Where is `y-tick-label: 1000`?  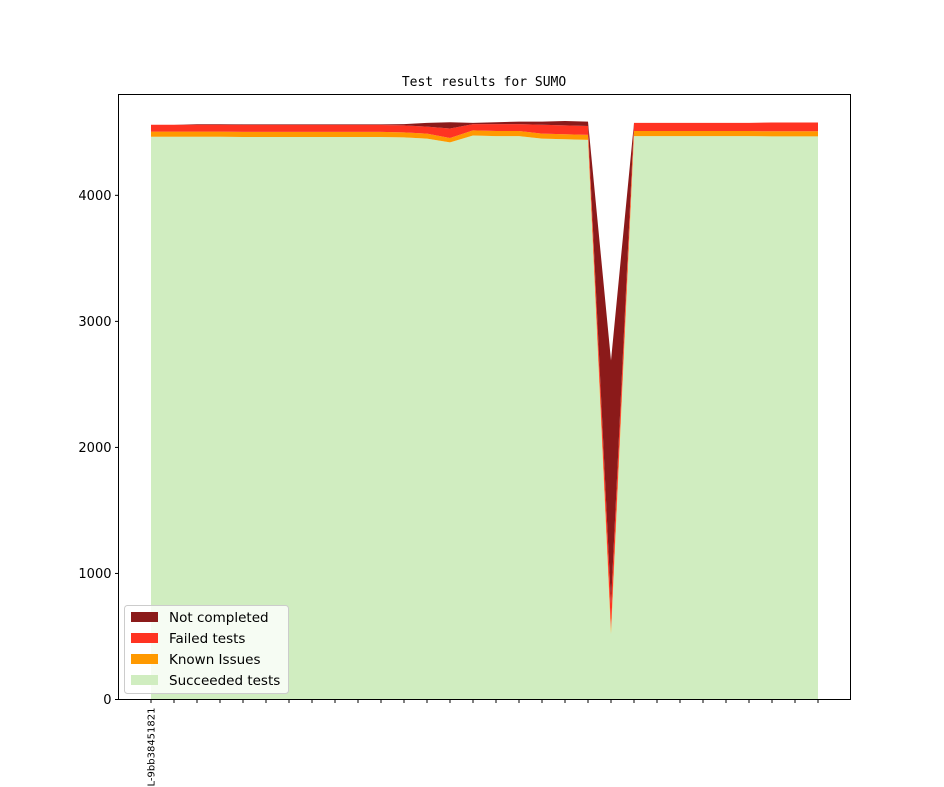 y-tick-label: 1000 is located at coordinates (94, 574).